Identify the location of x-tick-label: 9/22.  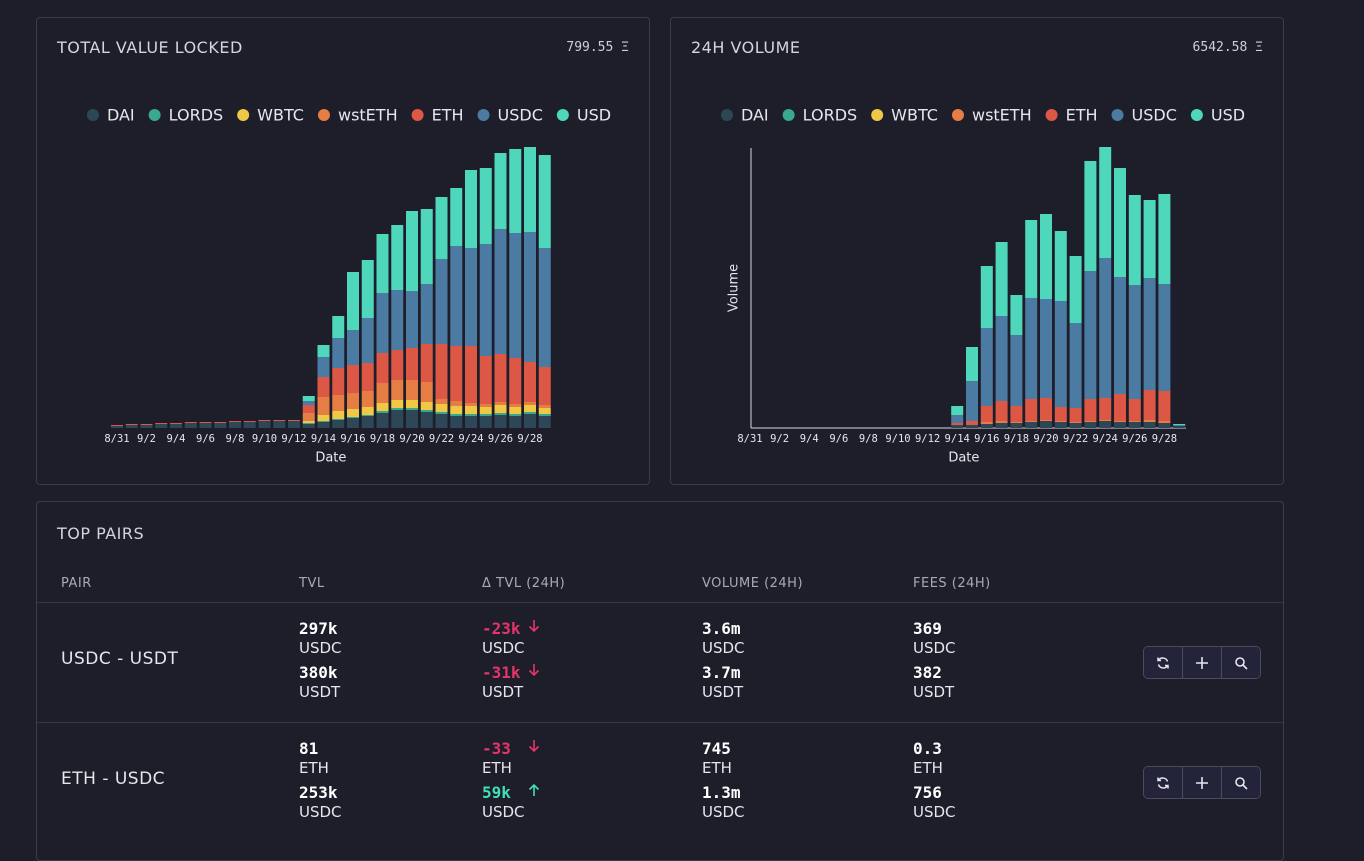
(441, 439).